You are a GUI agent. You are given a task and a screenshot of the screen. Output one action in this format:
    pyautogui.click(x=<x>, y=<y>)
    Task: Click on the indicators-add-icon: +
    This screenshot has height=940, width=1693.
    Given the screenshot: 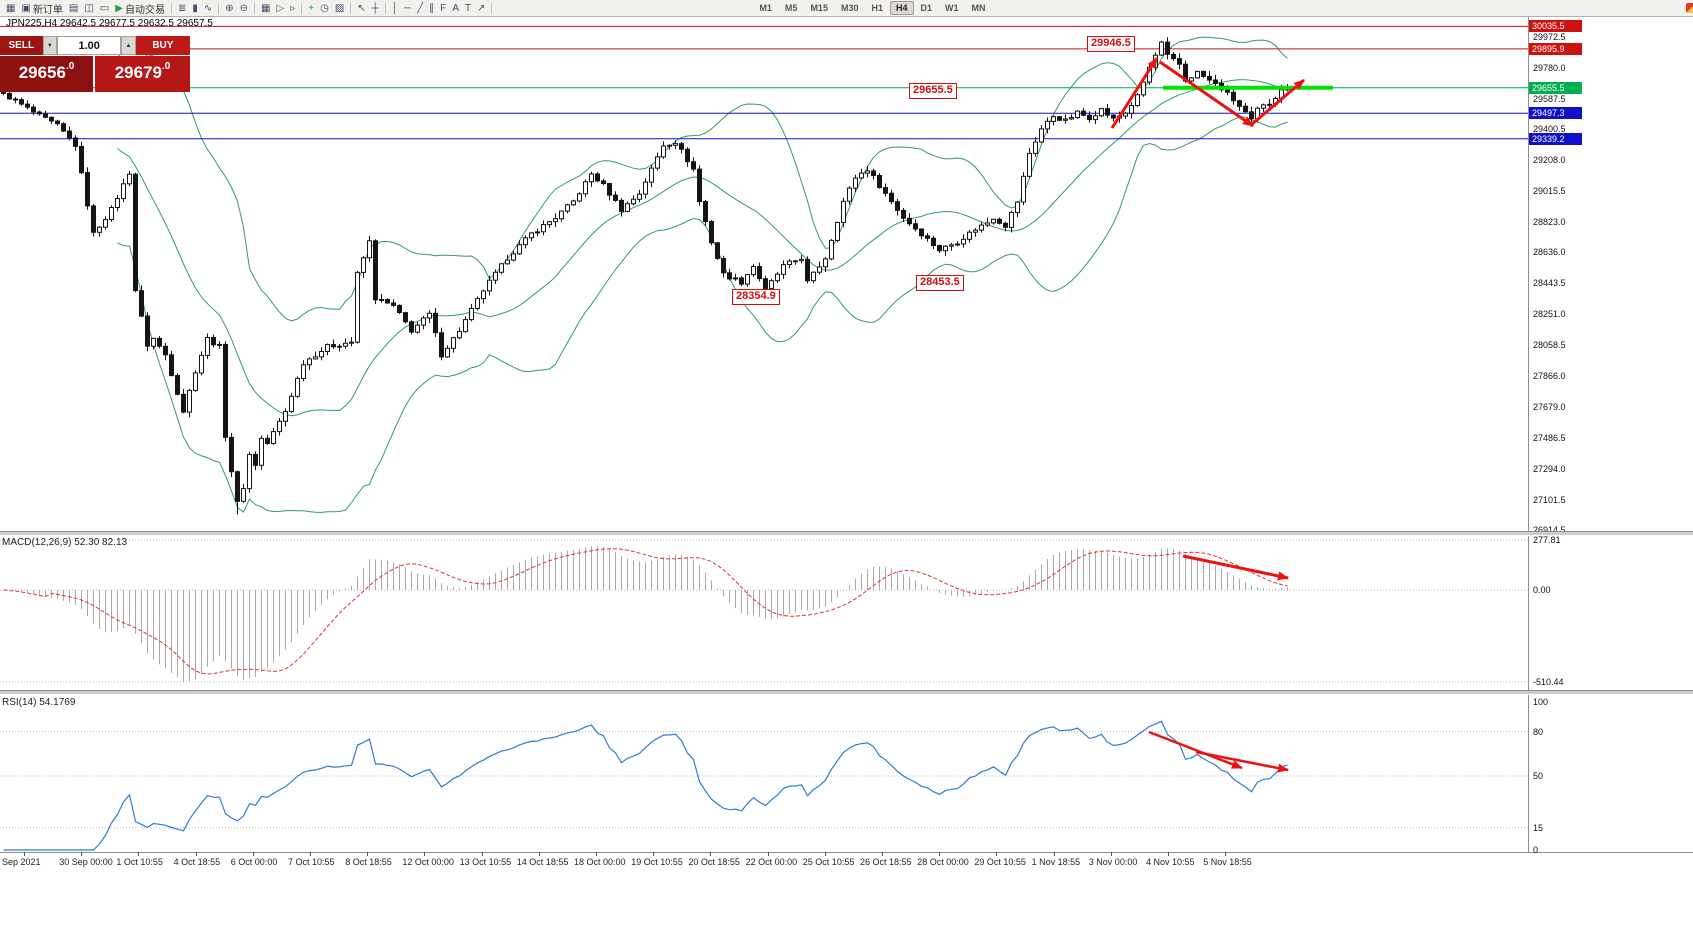 What is the action you would take?
    pyautogui.click(x=311, y=8)
    